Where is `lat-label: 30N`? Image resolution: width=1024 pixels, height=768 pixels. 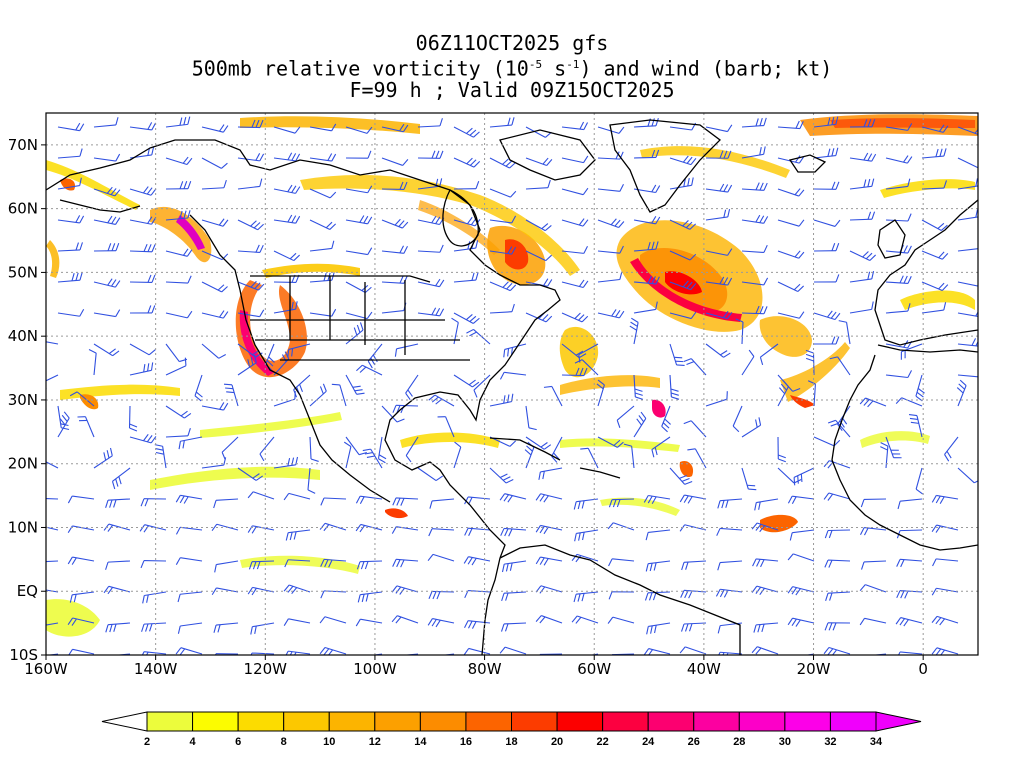
lat-label: 30N is located at coordinates (23, 400).